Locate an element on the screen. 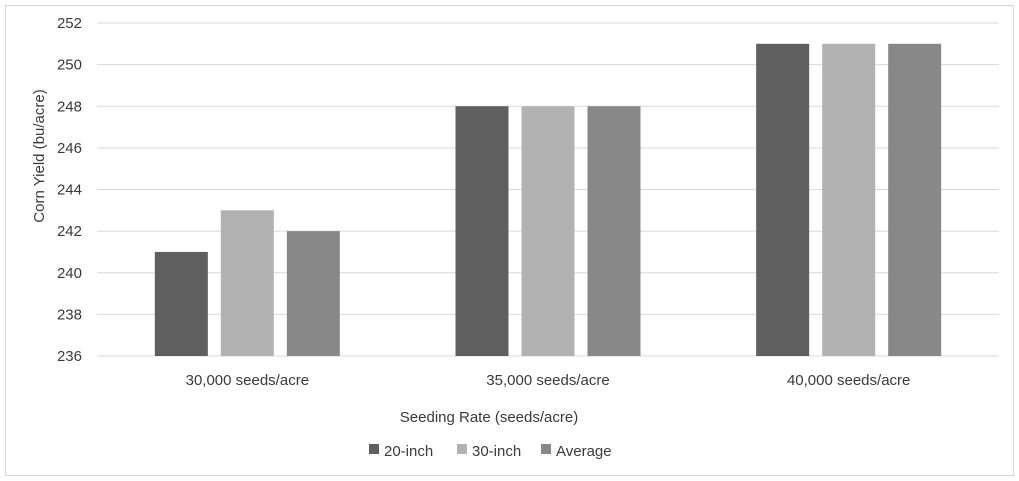  legend-item-30-inch: 30-inch is located at coordinates (489, 451).